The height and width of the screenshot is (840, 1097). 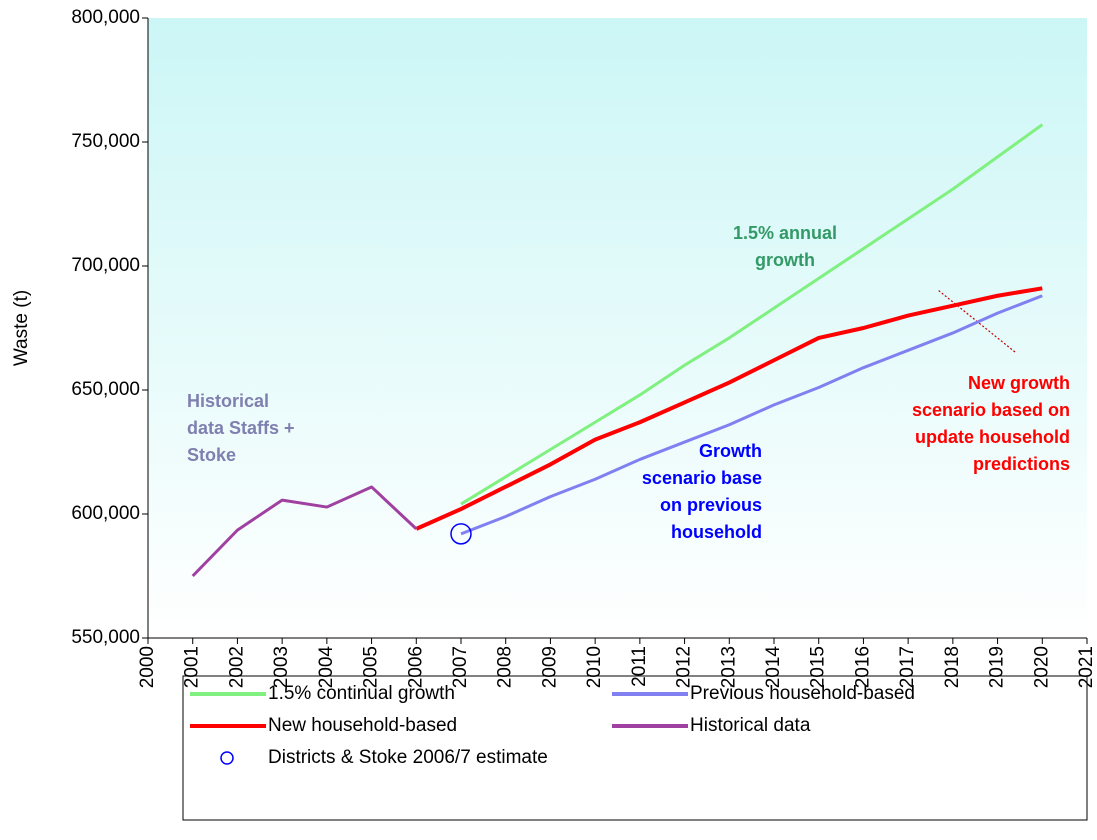 I want to click on y-tick-label: 550,000, so click(x=105, y=637).